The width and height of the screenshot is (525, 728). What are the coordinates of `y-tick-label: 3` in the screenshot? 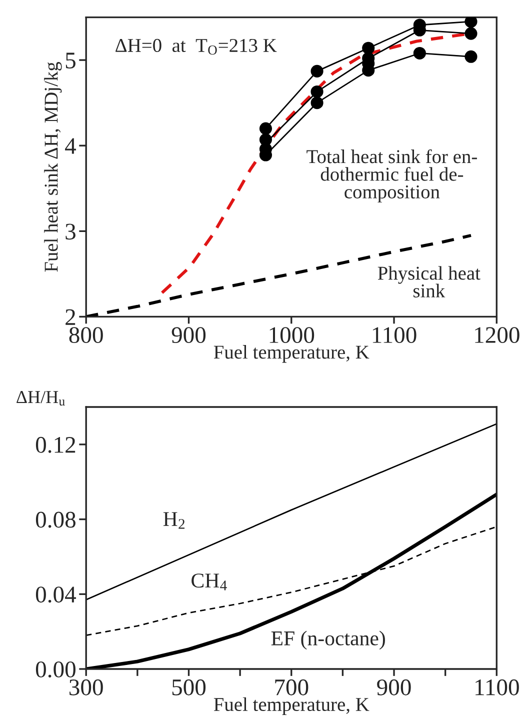 It's located at (71, 232).